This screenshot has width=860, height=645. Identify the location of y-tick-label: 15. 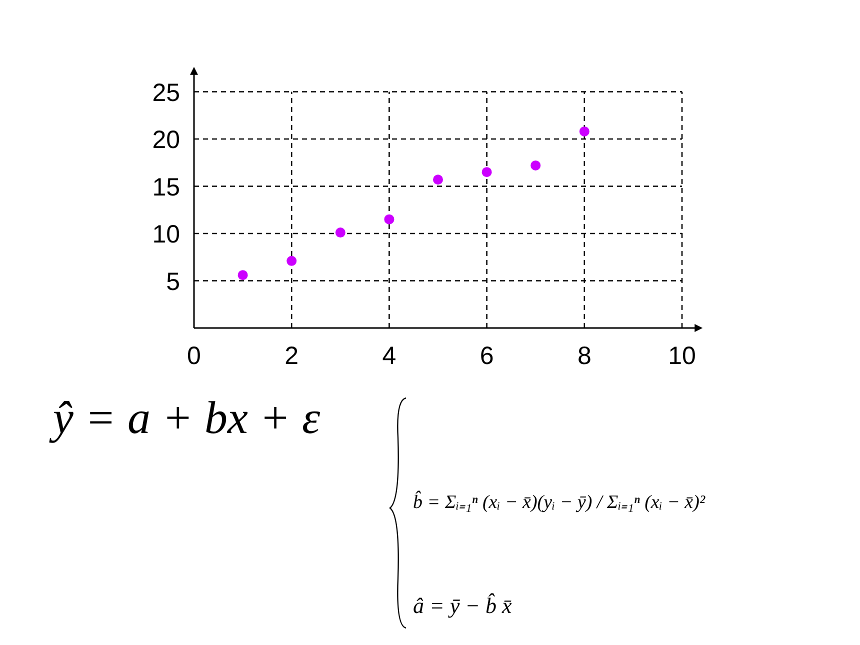
(166, 187).